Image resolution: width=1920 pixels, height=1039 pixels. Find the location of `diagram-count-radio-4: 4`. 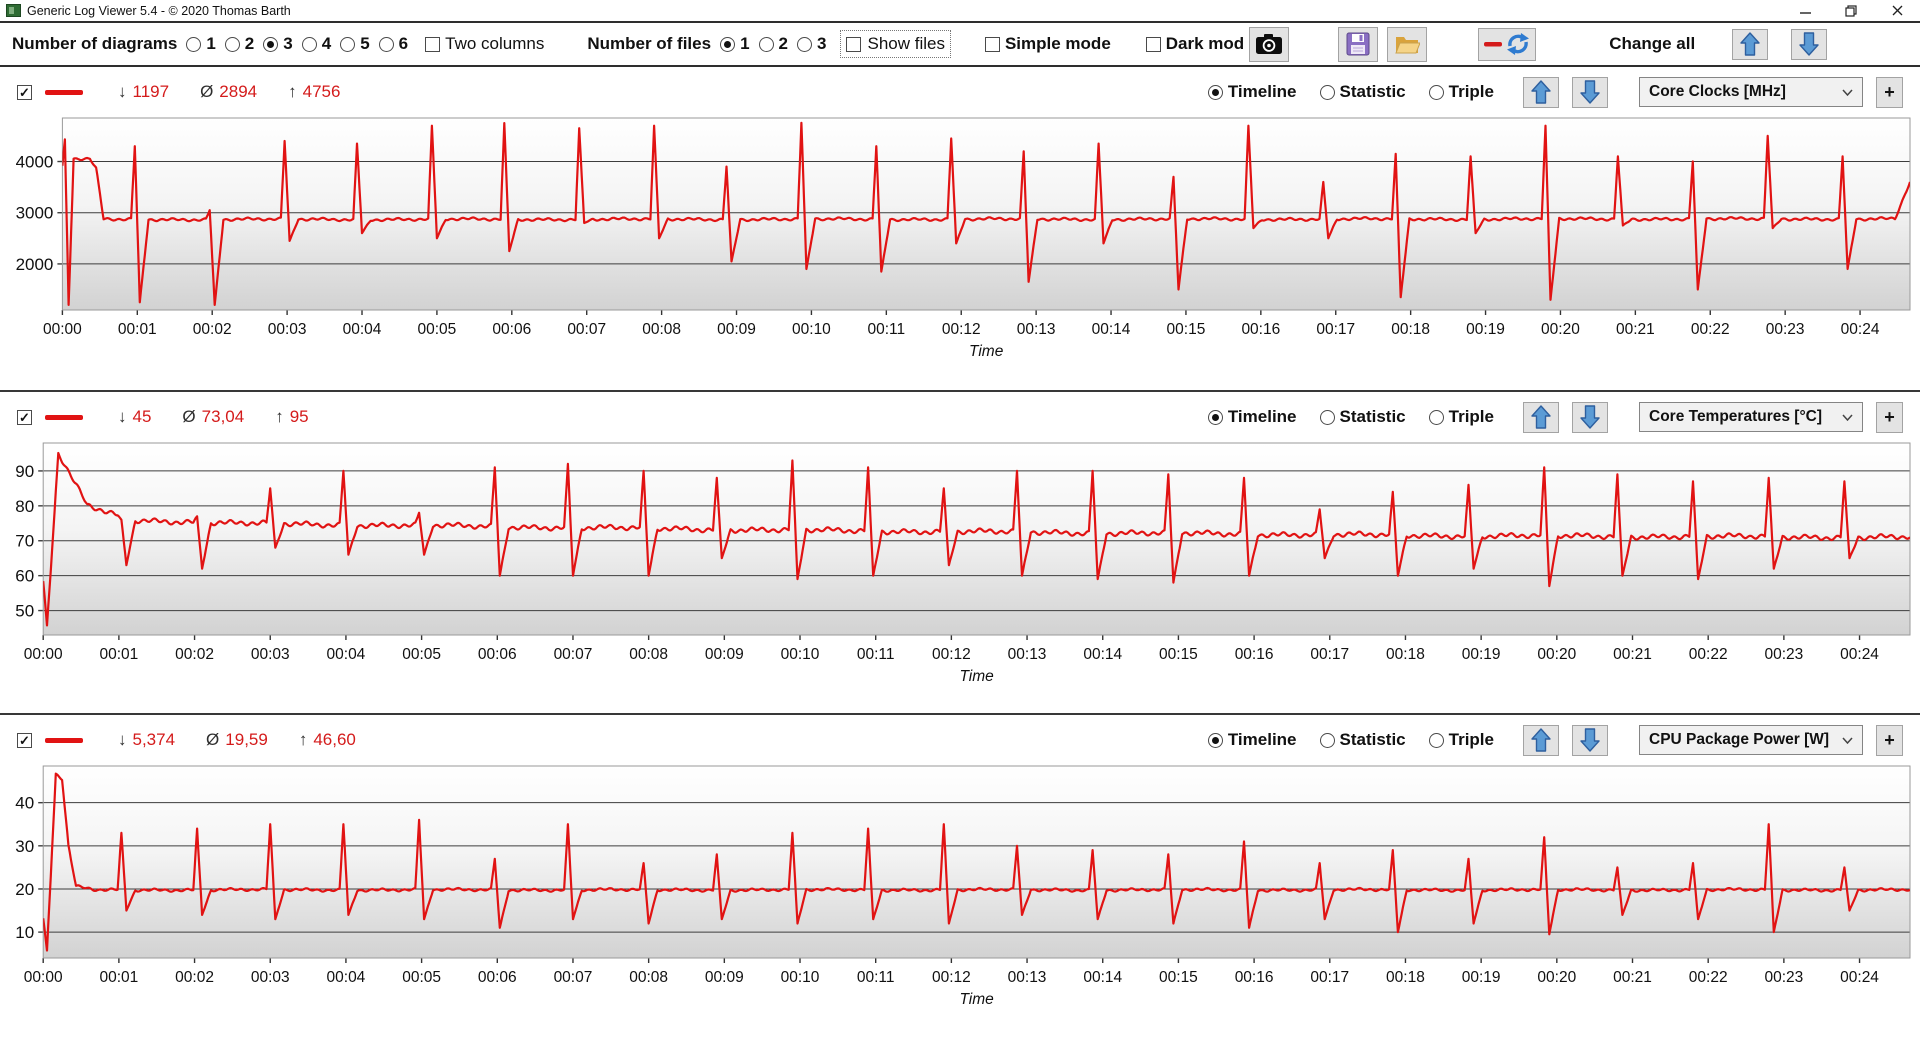

diagram-count-radio-4: 4 is located at coordinates (316, 44).